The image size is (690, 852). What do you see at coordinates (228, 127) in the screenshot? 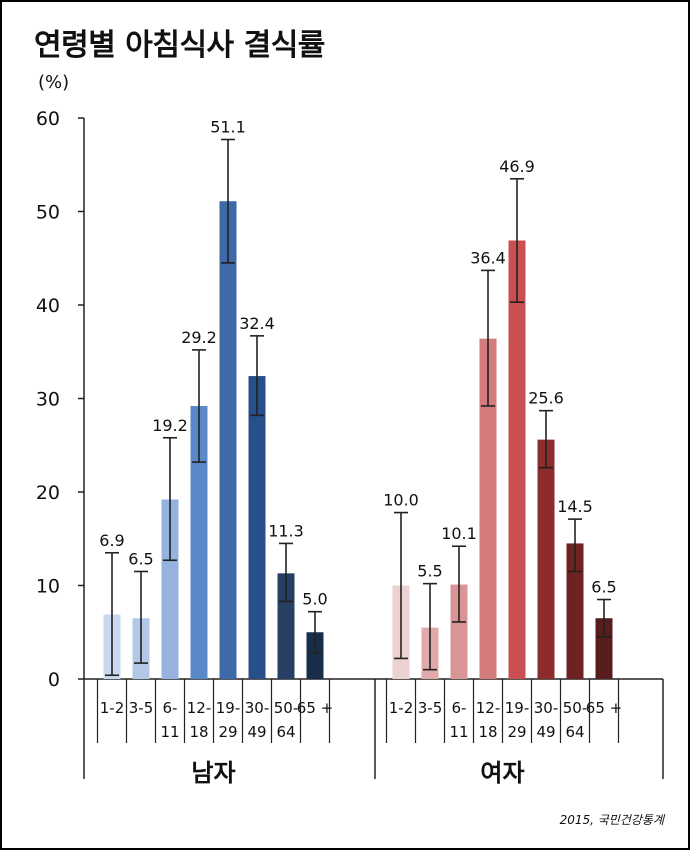
I see `data-label: 51.1` at bounding box center [228, 127].